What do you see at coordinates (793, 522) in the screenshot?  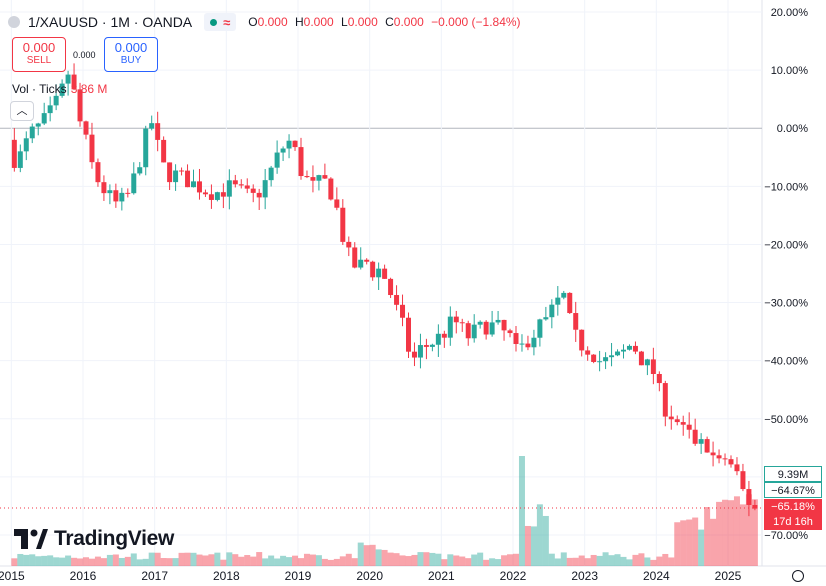 I see `bar-countdown-badge: 17d 16h` at bounding box center [793, 522].